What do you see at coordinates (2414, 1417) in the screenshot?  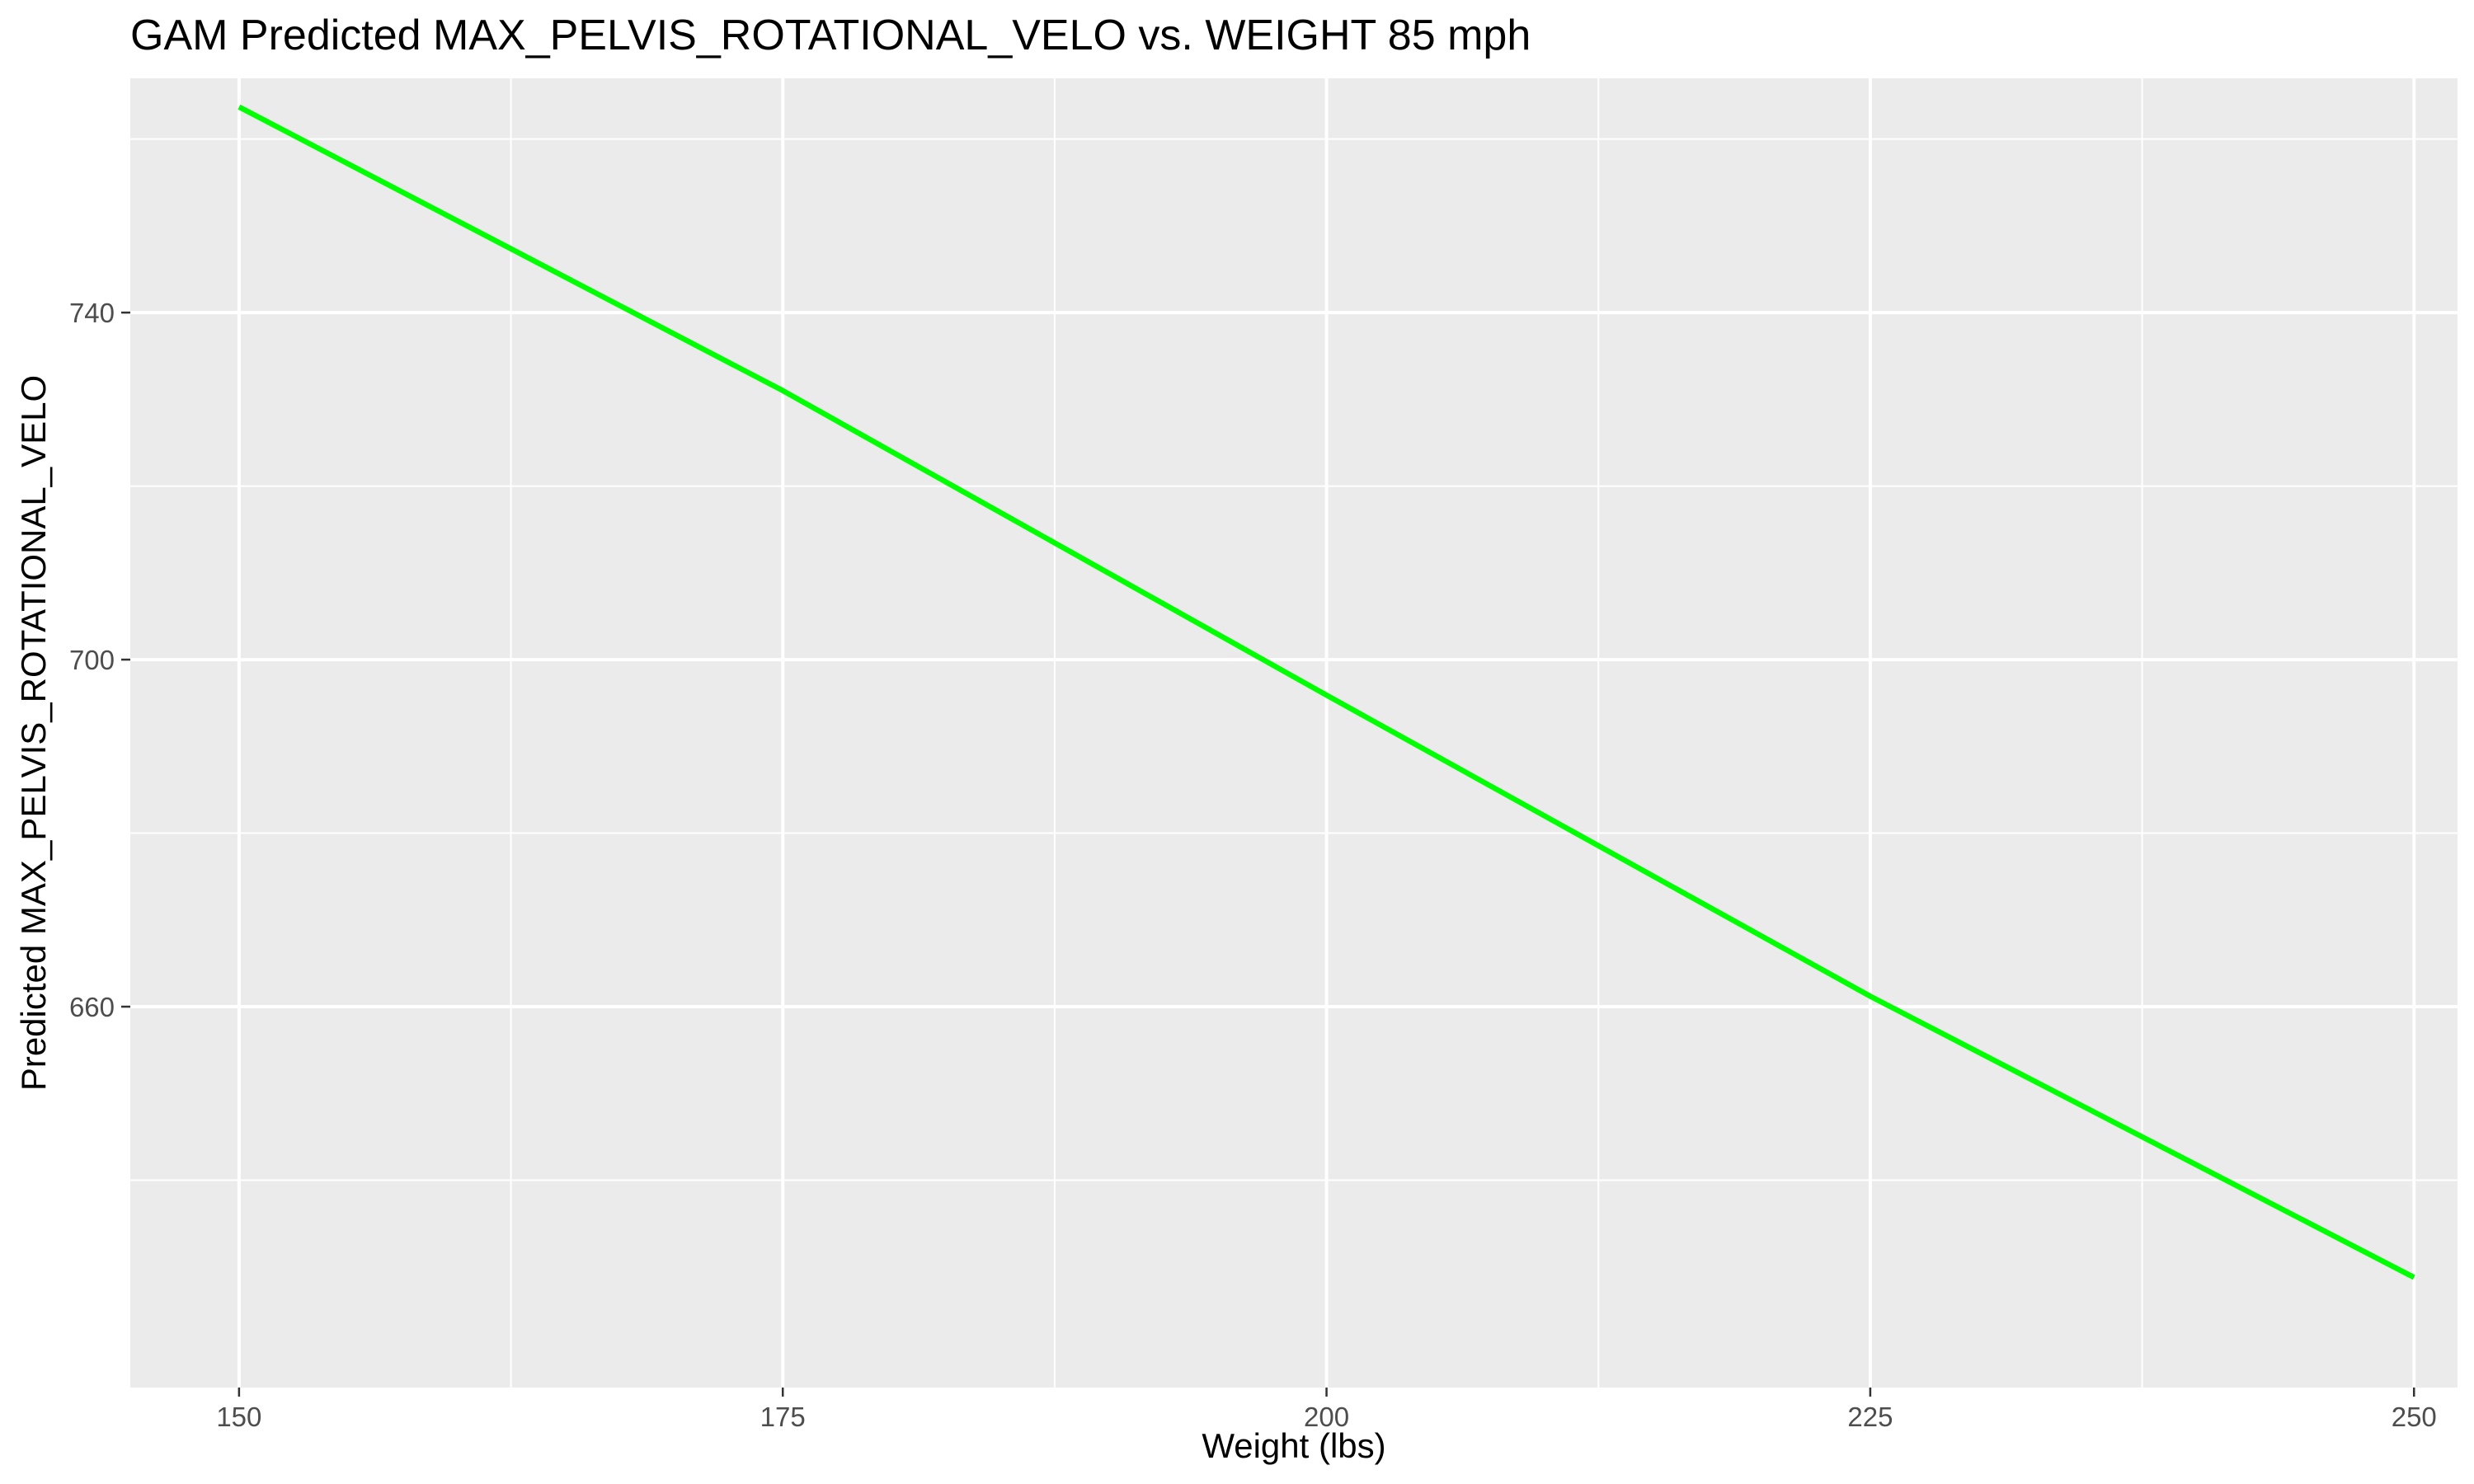 I see `x-tick-label: 250` at bounding box center [2414, 1417].